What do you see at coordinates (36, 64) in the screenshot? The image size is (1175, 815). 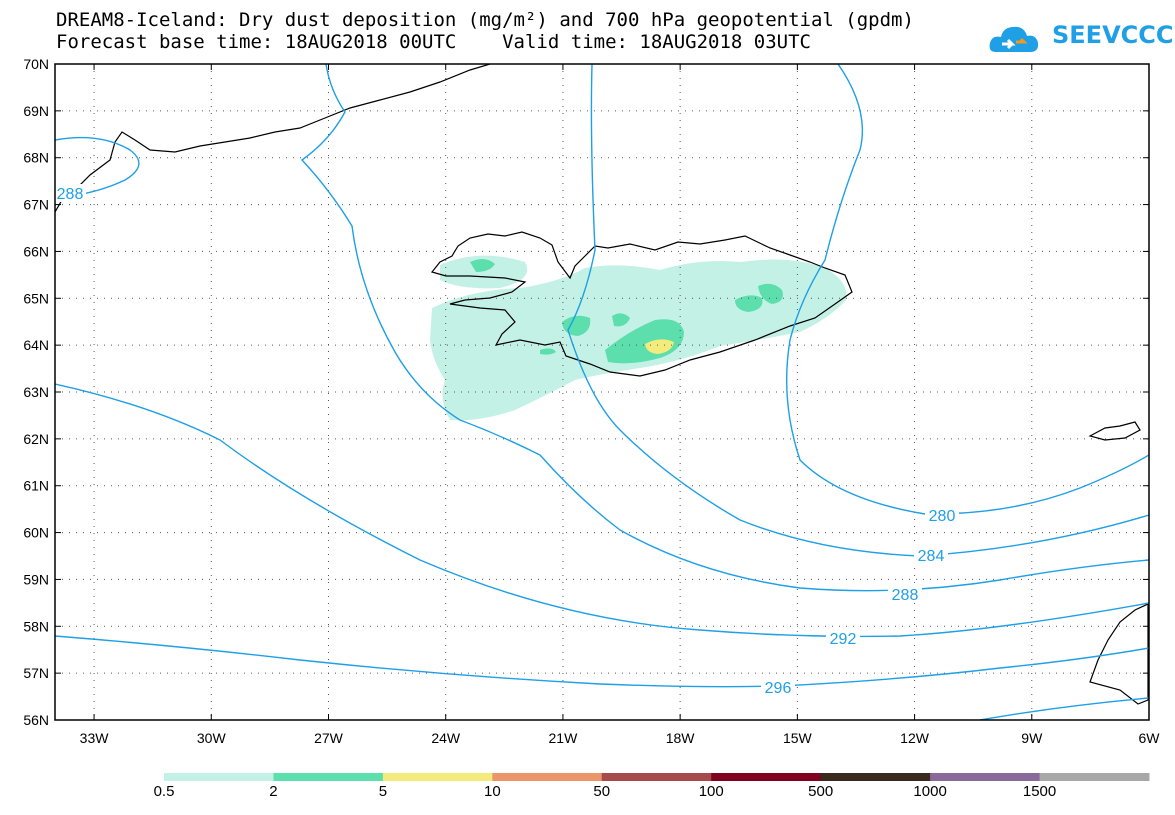 I see `latitude-label: 70N` at bounding box center [36, 64].